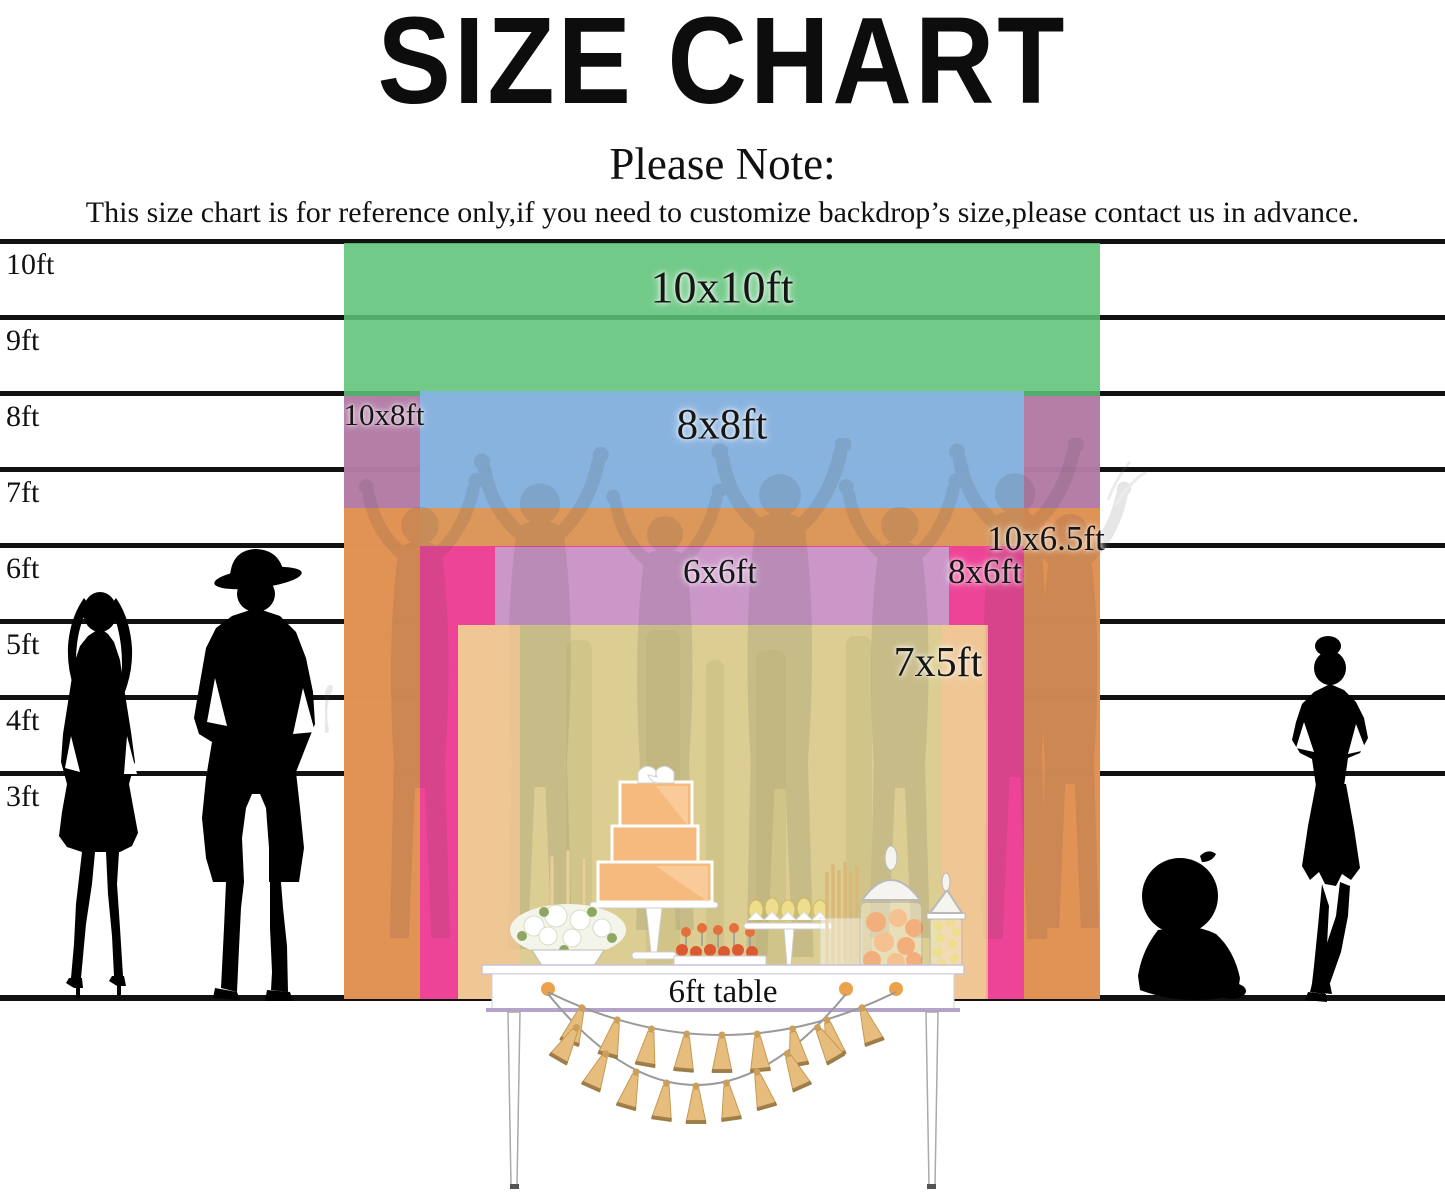  I want to click on ruler-label-5ft: 5ft, so click(23, 644).